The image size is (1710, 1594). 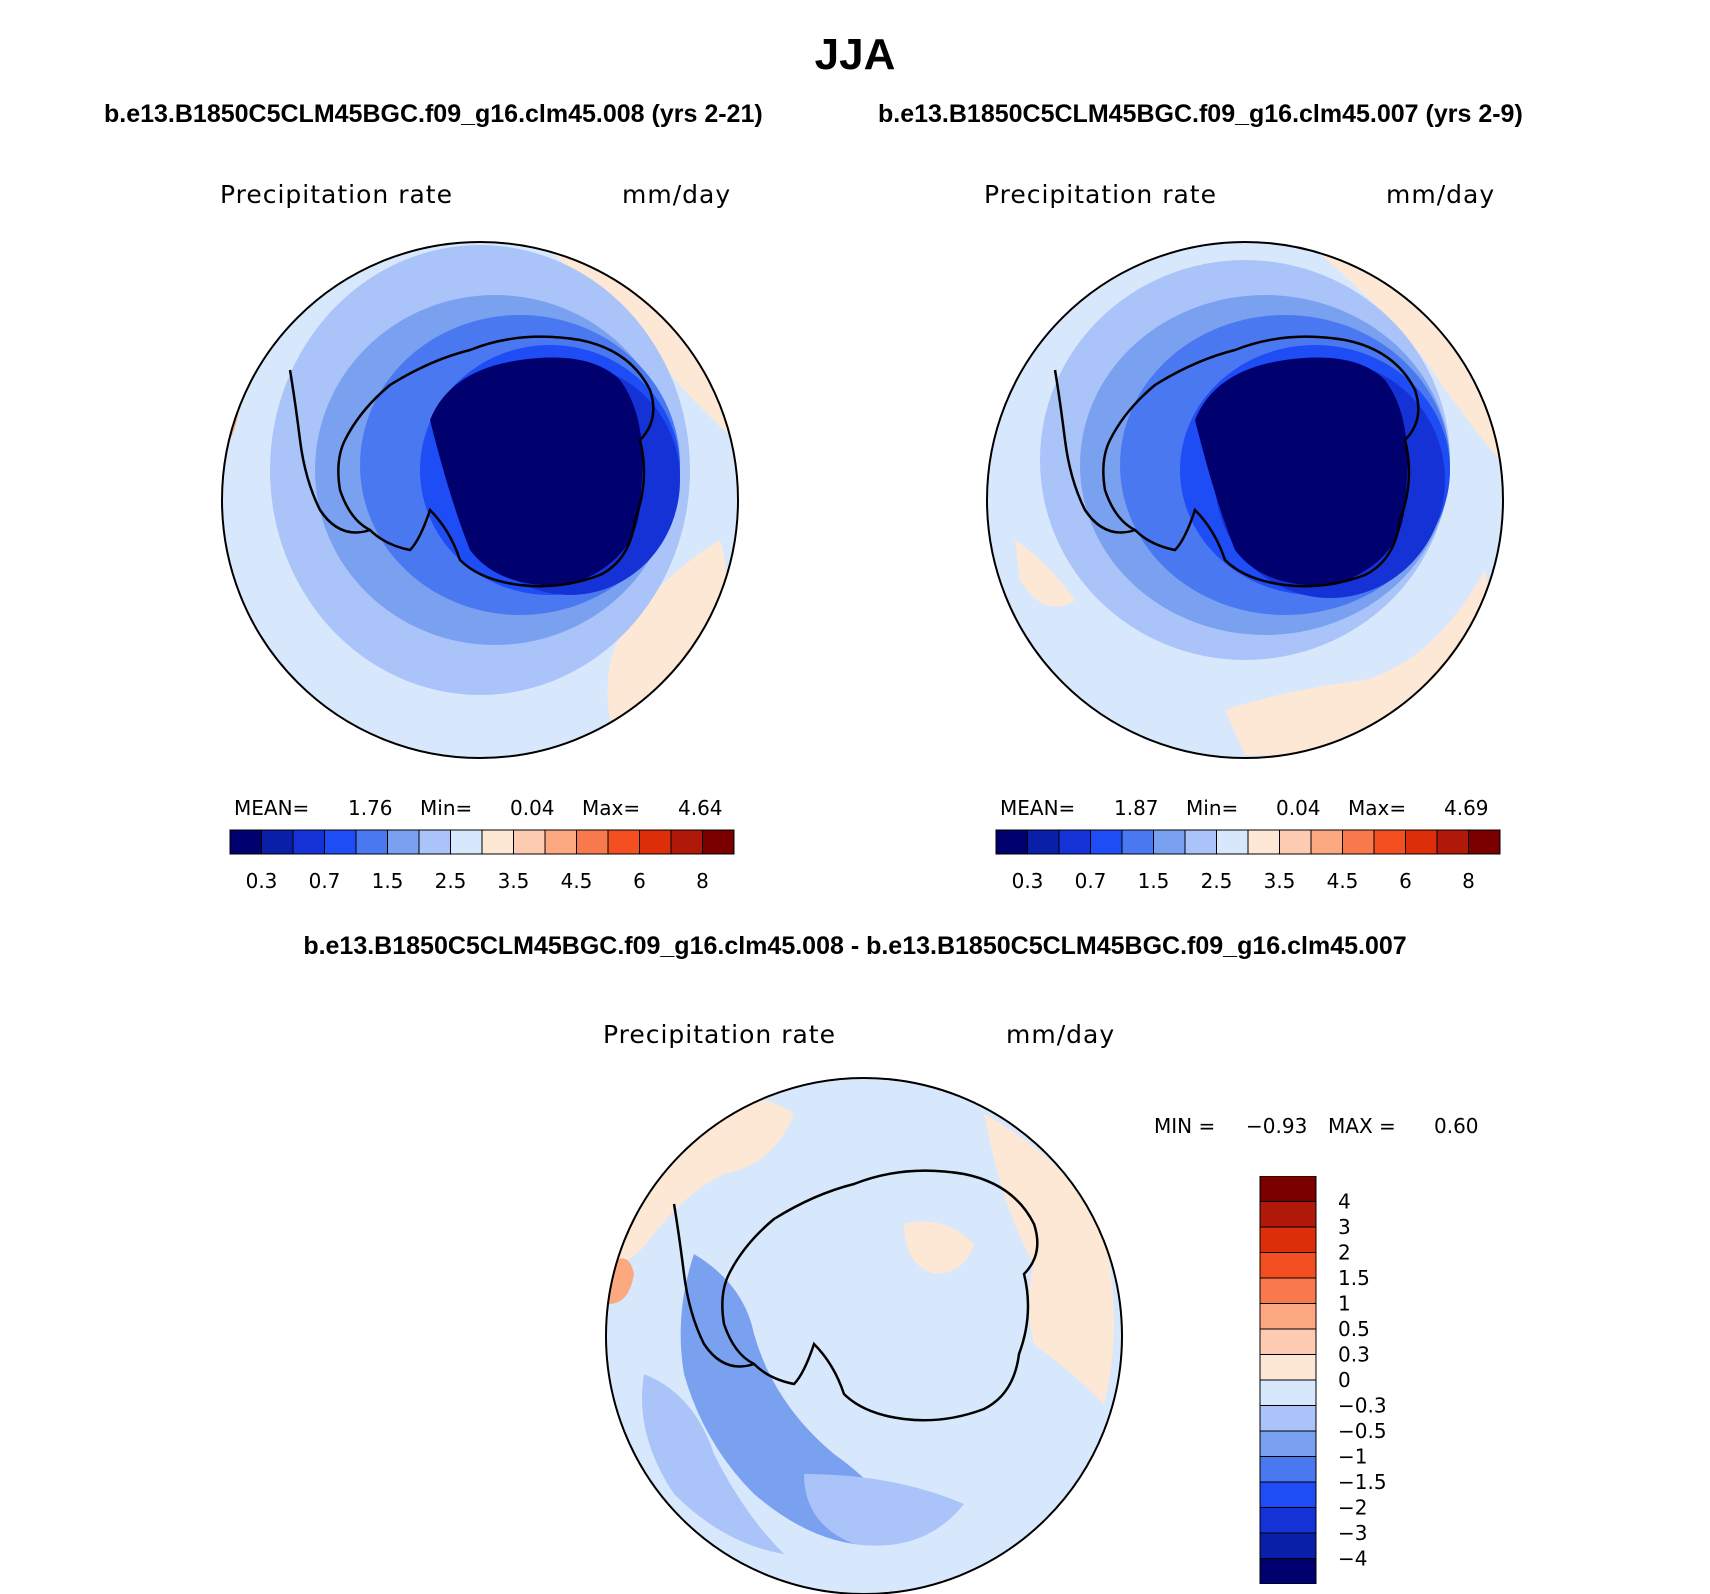 I want to click on panel-2-variable-label: Precipitation rate, so click(x=1100, y=194).